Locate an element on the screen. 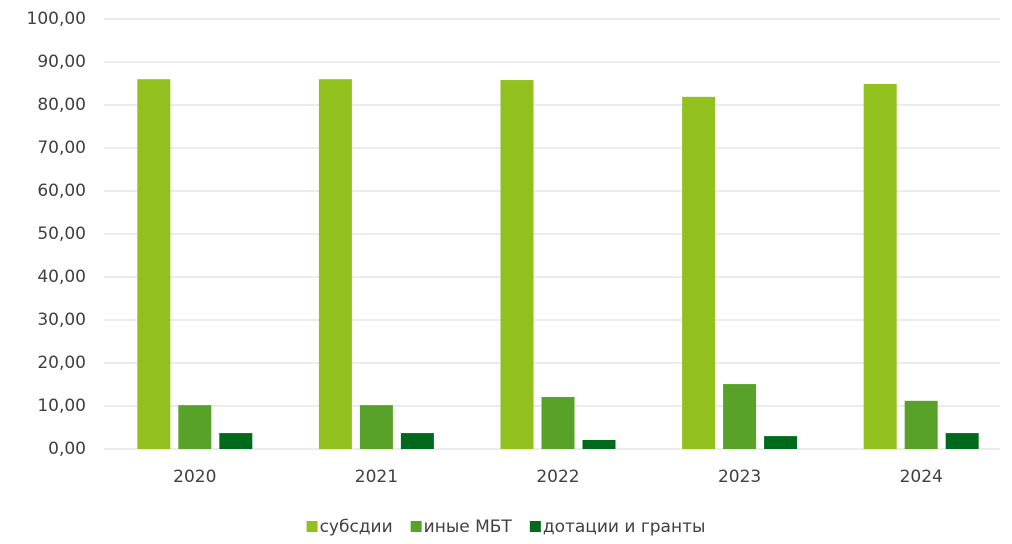 The image size is (1012, 544). y-tick-label: 10,00 is located at coordinates (61, 406).